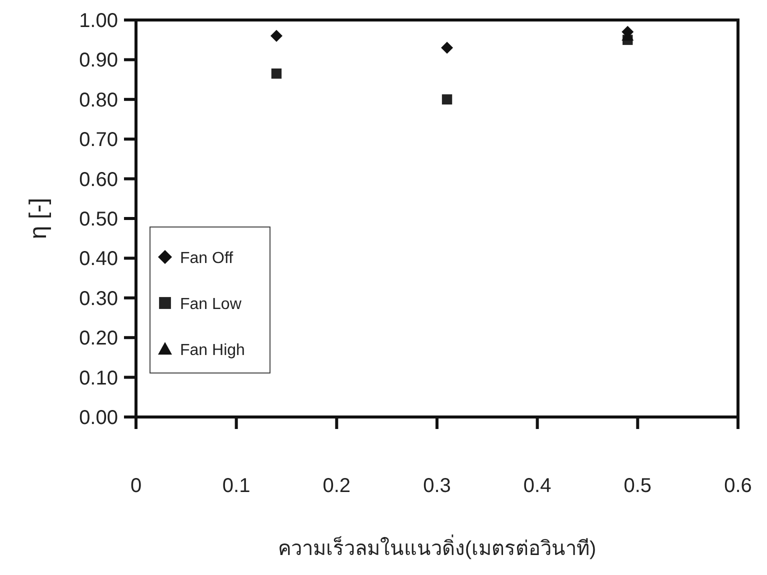  Describe the element at coordinates (38, 219) in the screenshot. I see `y-axis-title: η [-]` at that location.